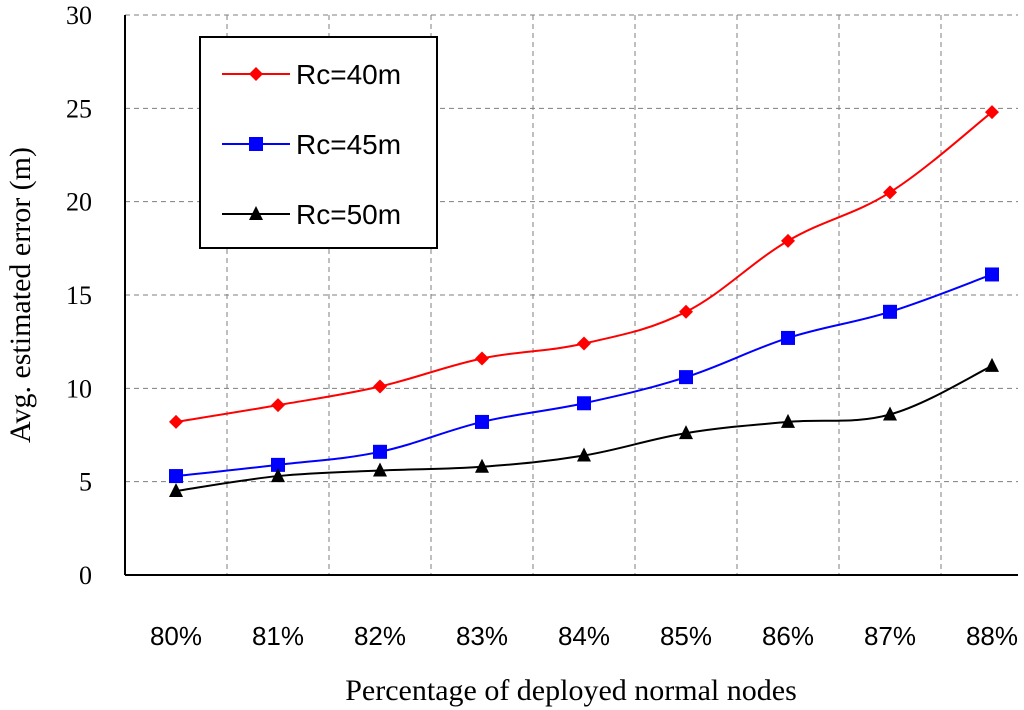 The height and width of the screenshot is (710, 1024). I want to click on x-tick-label: 88%, so click(992, 636).